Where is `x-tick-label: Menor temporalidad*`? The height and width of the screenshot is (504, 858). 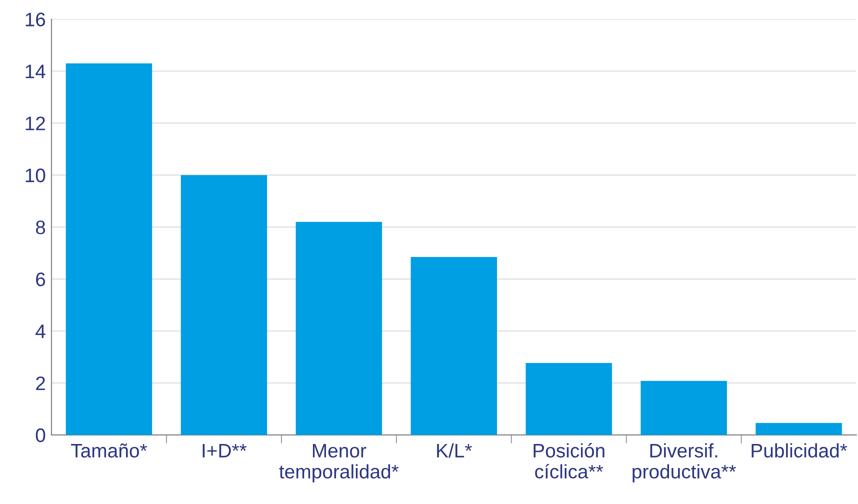
x-tick-label: Menor temporalidad* is located at coordinates (339, 463).